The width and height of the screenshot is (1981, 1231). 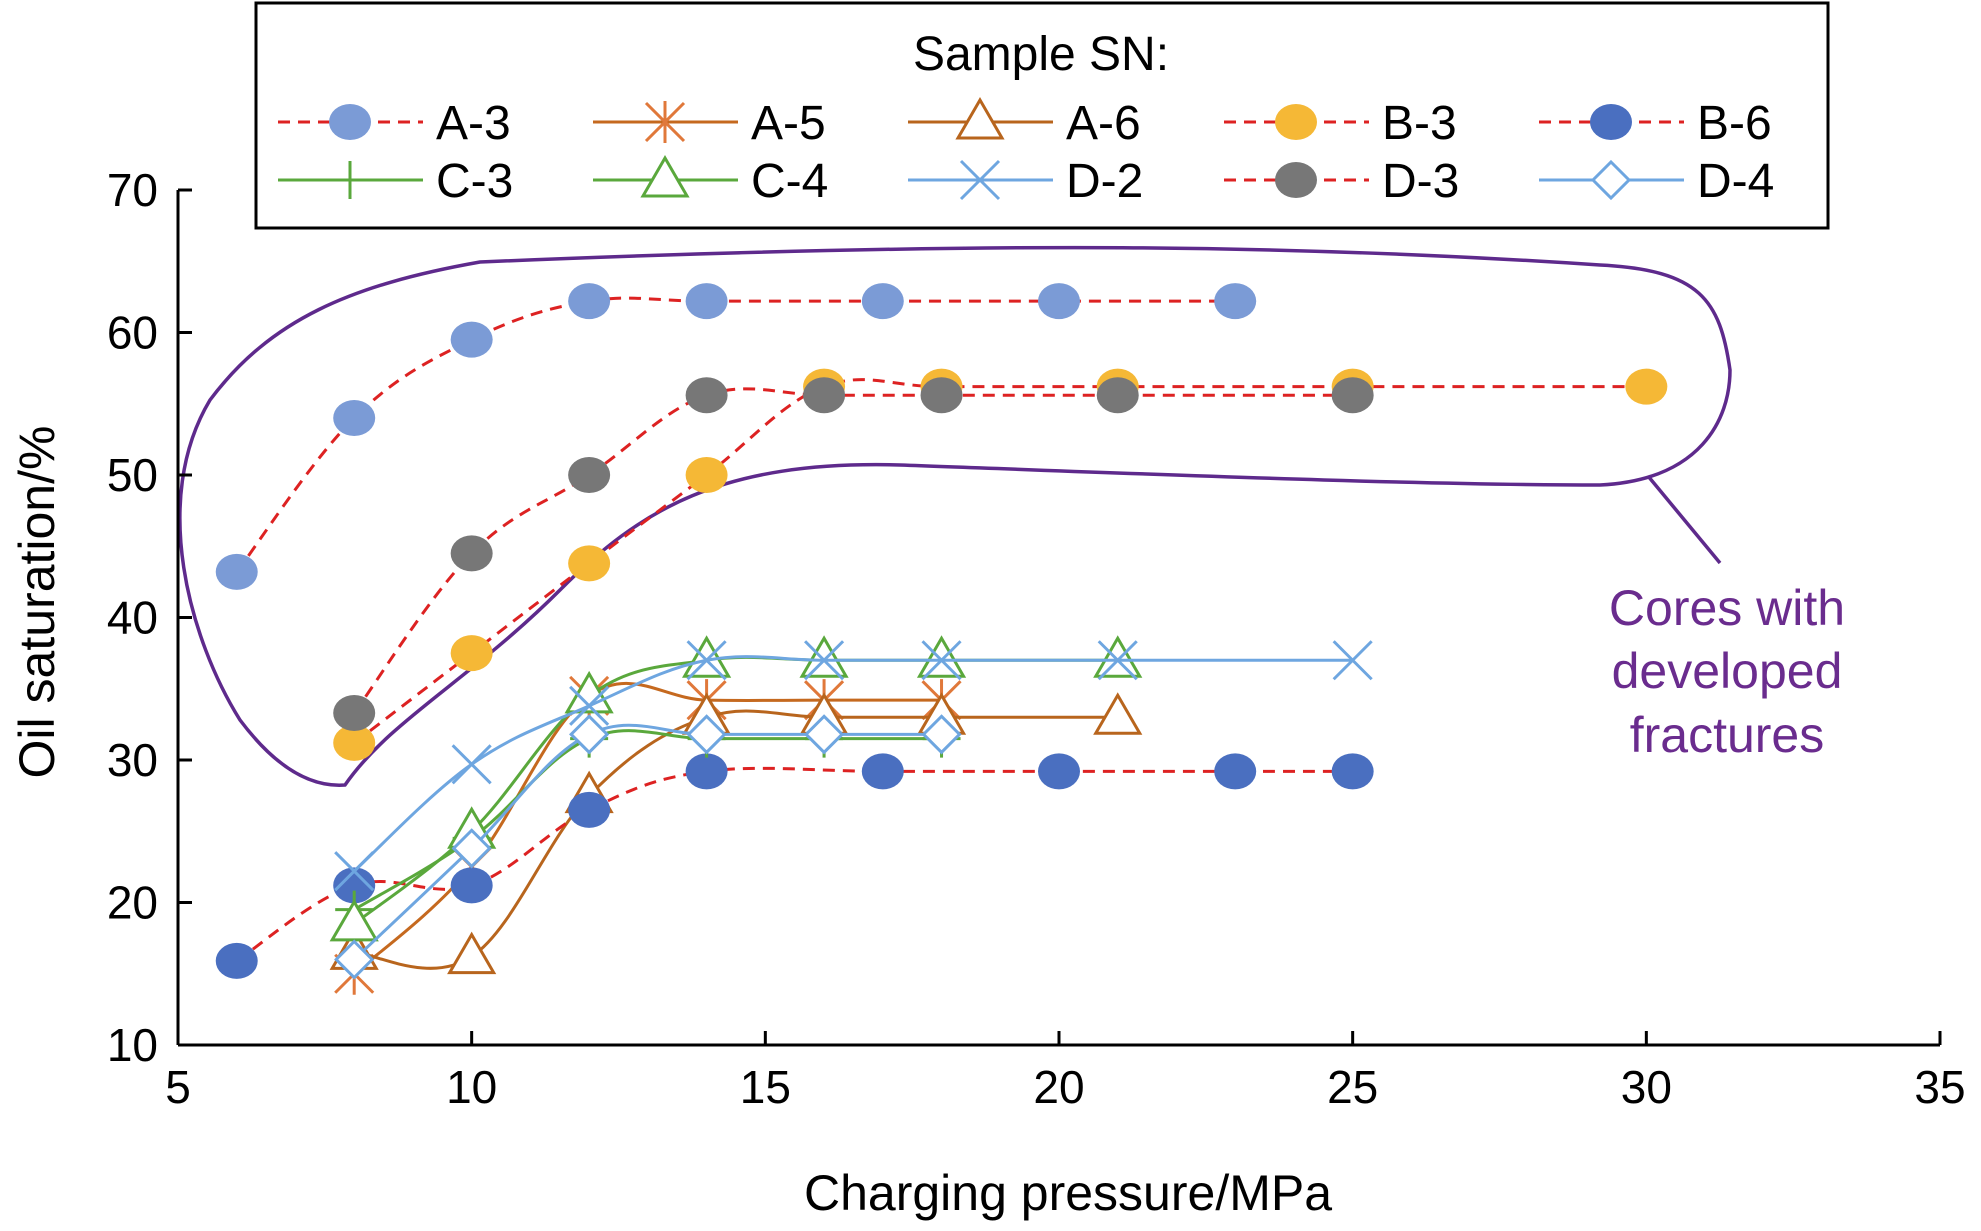 What do you see at coordinates (1420, 181) in the screenshot?
I see `legend-label: D-3` at bounding box center [1420, 181].